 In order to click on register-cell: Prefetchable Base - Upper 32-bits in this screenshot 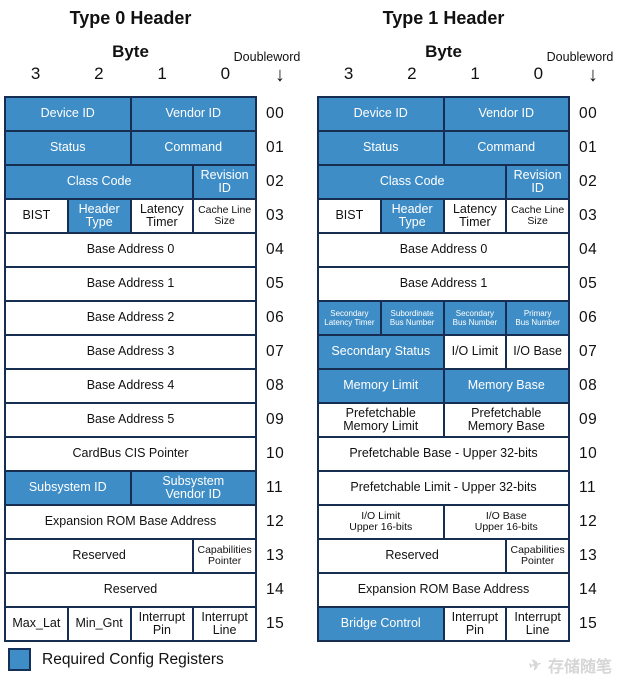, I will do `click(443, 454)`.